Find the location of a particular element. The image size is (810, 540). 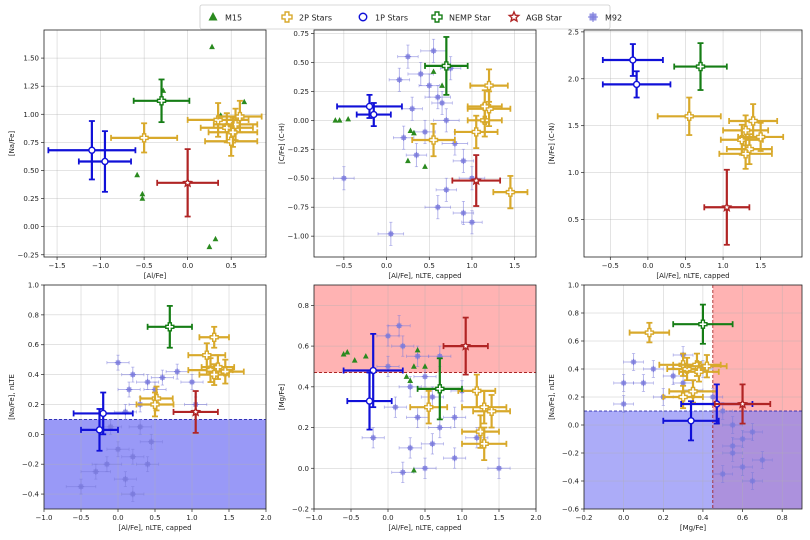

series-1p-stars is located at coordinates (92, 156).